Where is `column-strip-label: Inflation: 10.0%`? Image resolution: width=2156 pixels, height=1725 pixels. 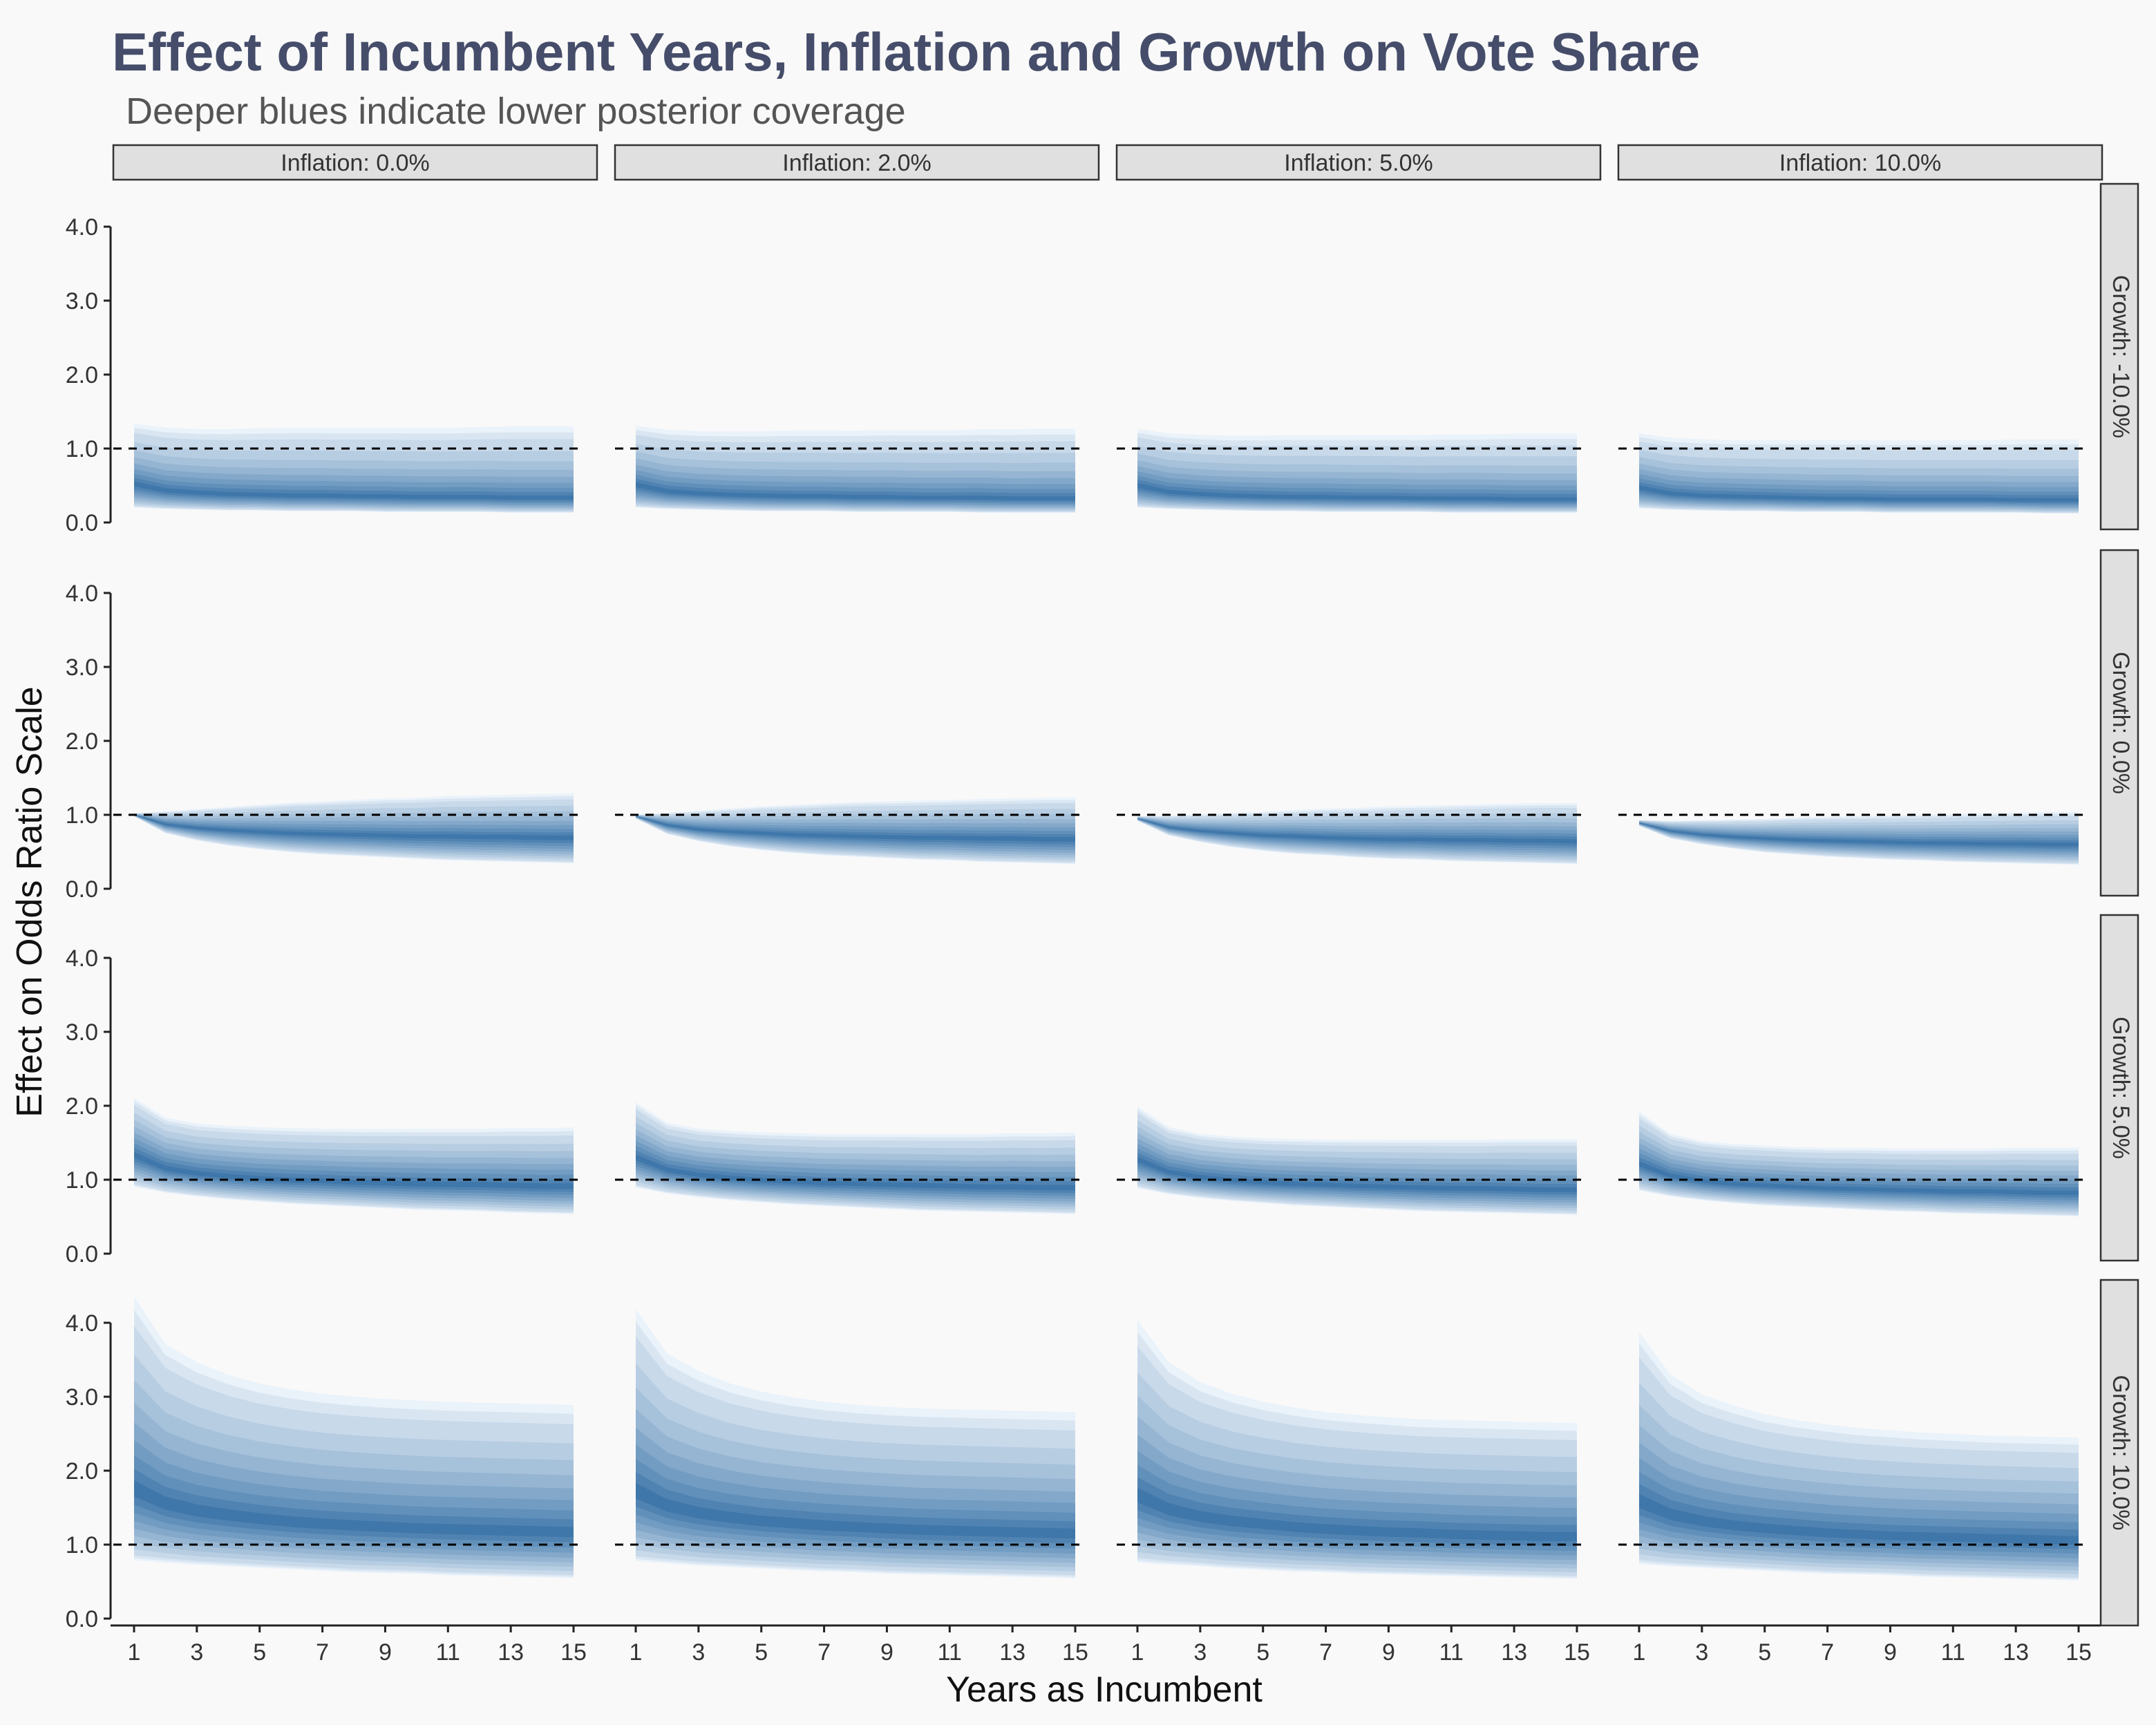
column-strip-label: Inflation: 10.0% is located at coordinates (1860, 163).